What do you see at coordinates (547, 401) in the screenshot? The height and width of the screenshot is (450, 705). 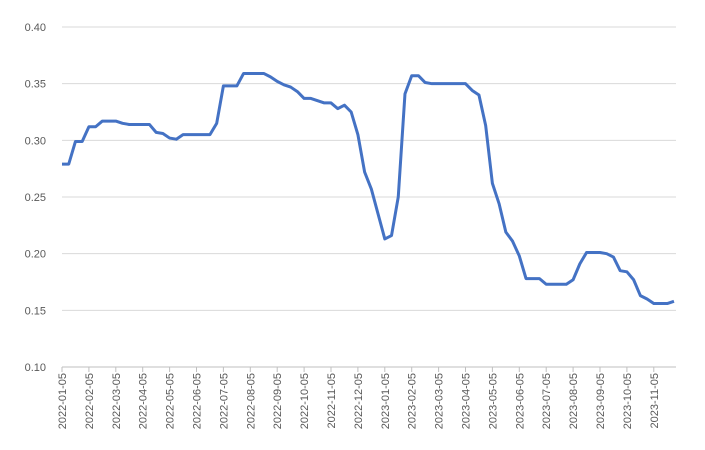 I see `x-tick-label: 2023-07-05` at bounding box center [547, 401].